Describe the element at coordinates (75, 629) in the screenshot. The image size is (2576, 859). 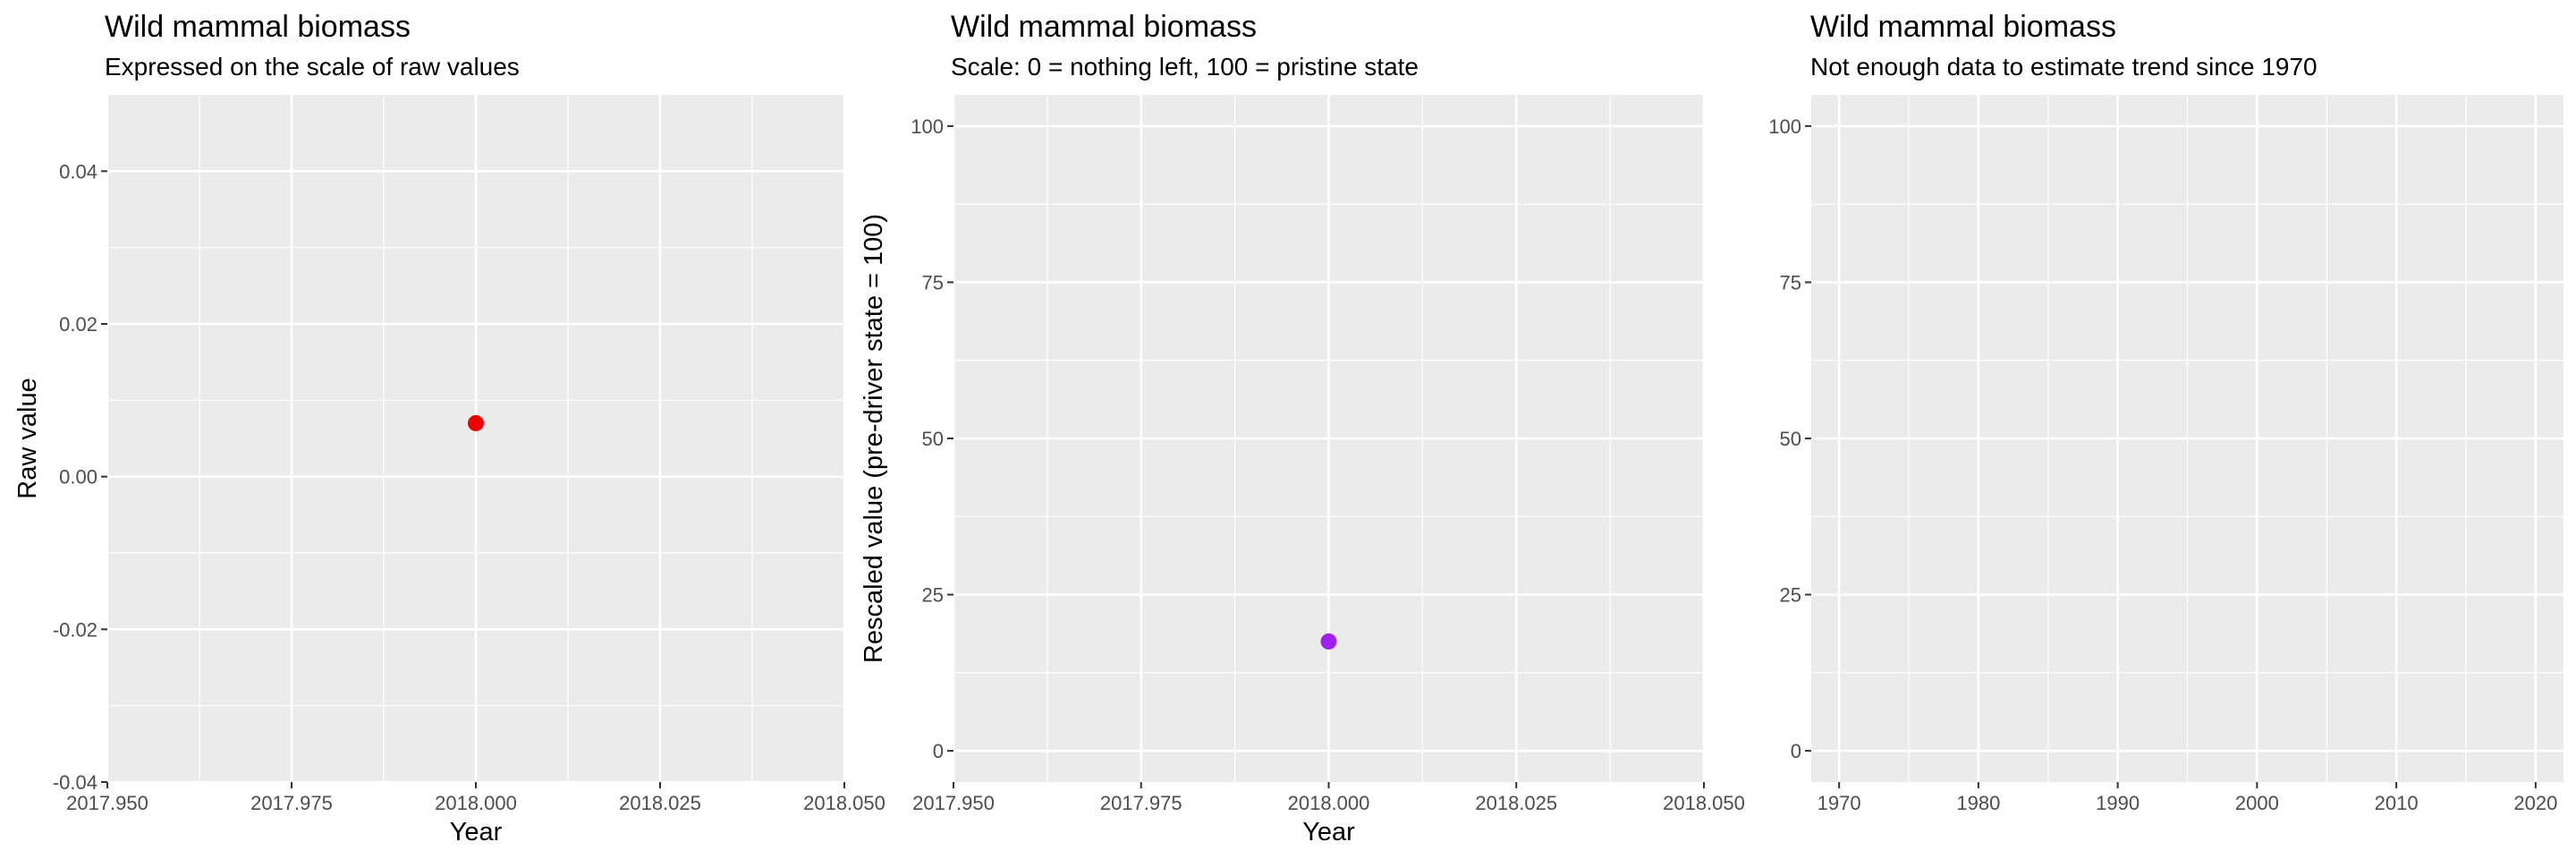
I see `y-tick-label: -0.02` at that location.